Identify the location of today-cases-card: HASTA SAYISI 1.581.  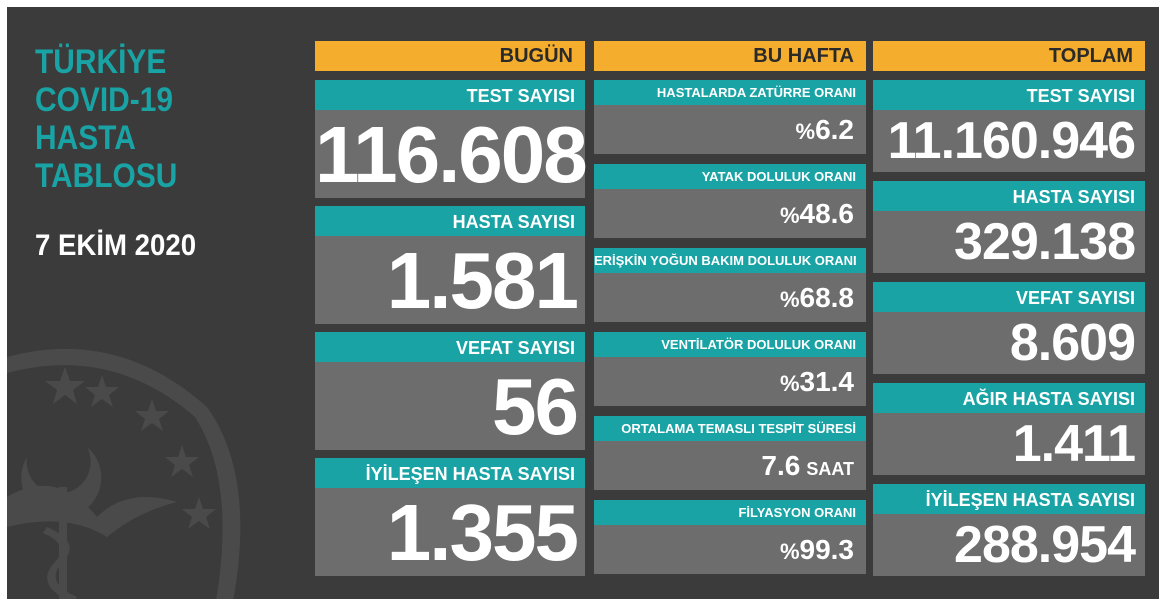
(450, 265).